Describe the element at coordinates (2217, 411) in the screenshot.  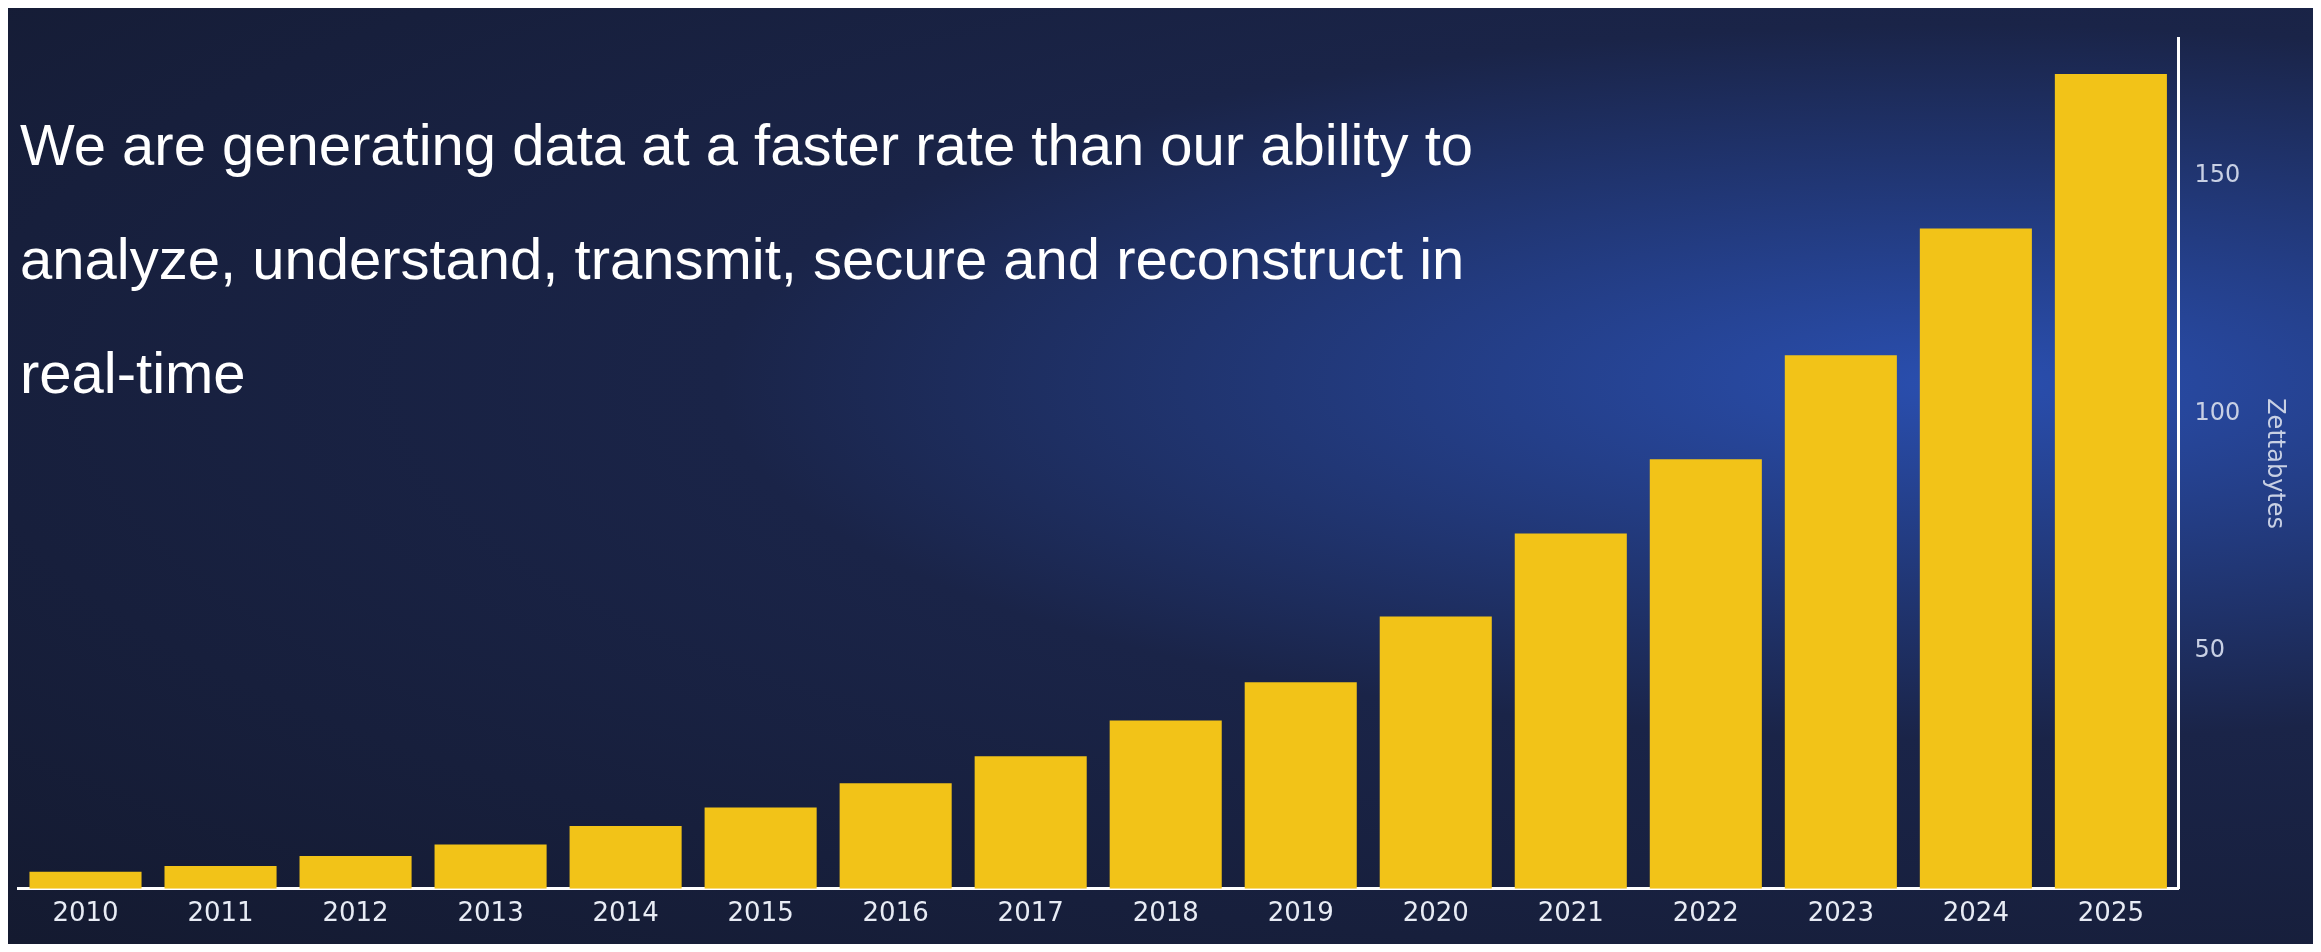
I see `y-tick-label: 100` at that location.